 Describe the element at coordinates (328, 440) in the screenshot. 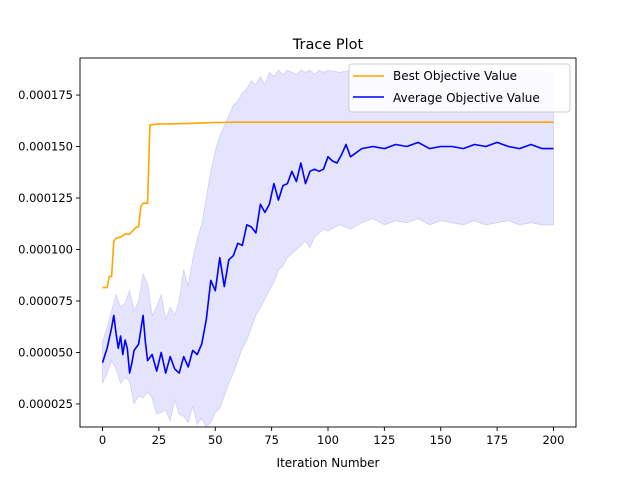

I see `x-tick-label: 100` at that location.